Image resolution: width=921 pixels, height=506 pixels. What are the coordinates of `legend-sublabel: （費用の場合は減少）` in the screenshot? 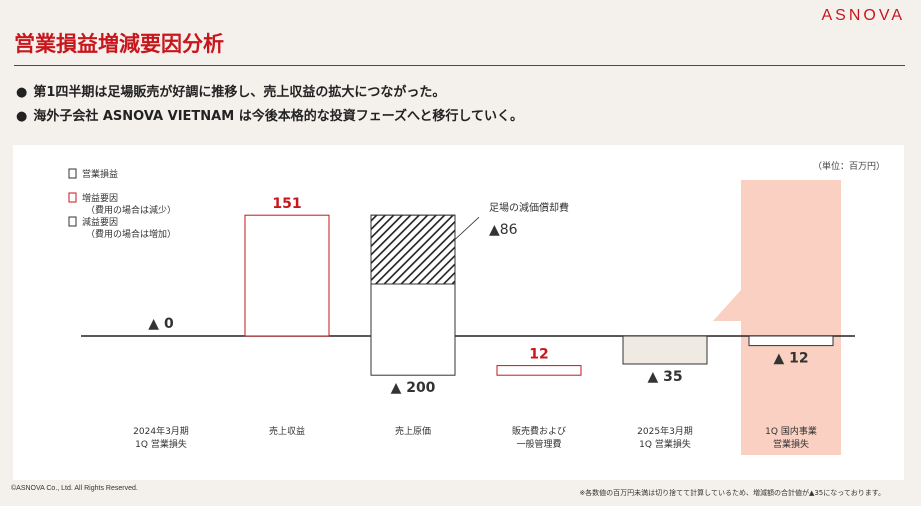 It's located at (131, 210).